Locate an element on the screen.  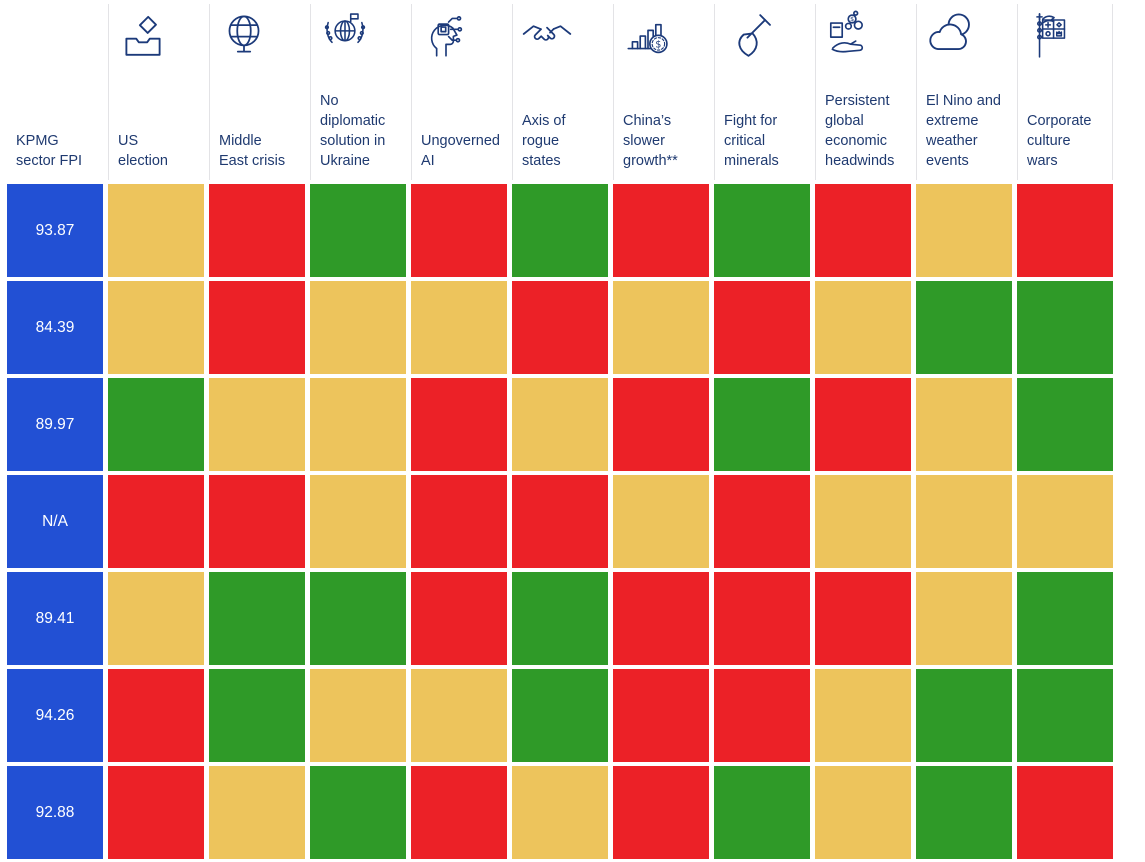
fpi-value-cell: 89.97 is located at coordinates (55, 424).